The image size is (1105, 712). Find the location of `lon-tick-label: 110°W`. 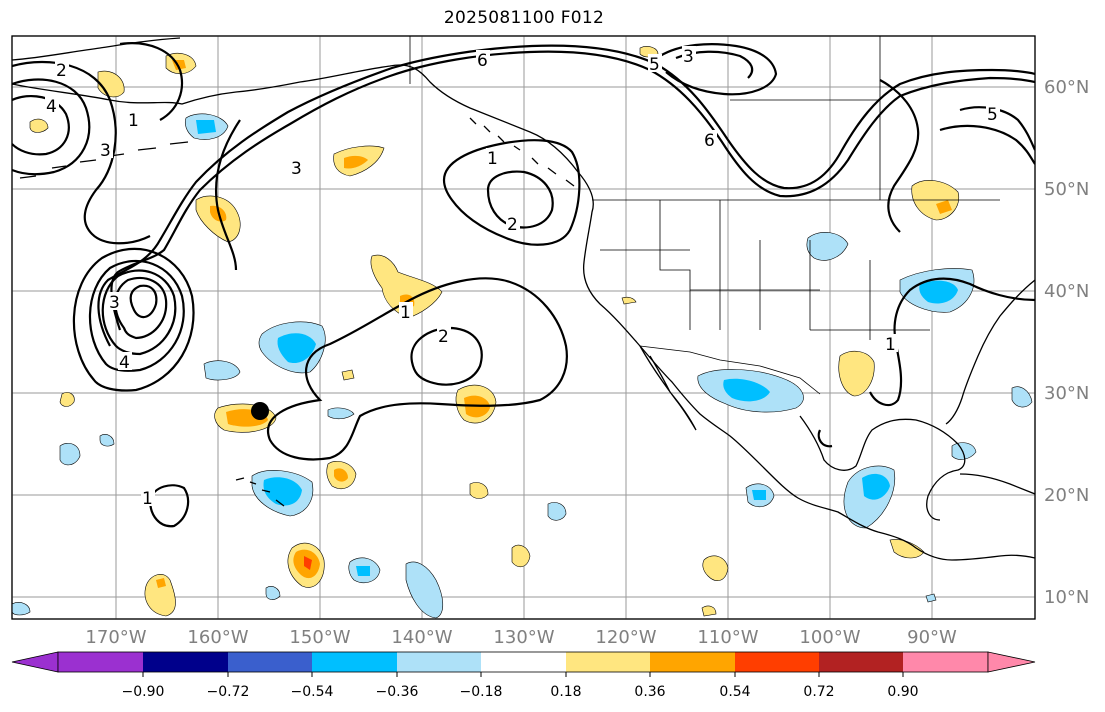

lon-tick-label: 110°W is located at coordinates (727, 637).